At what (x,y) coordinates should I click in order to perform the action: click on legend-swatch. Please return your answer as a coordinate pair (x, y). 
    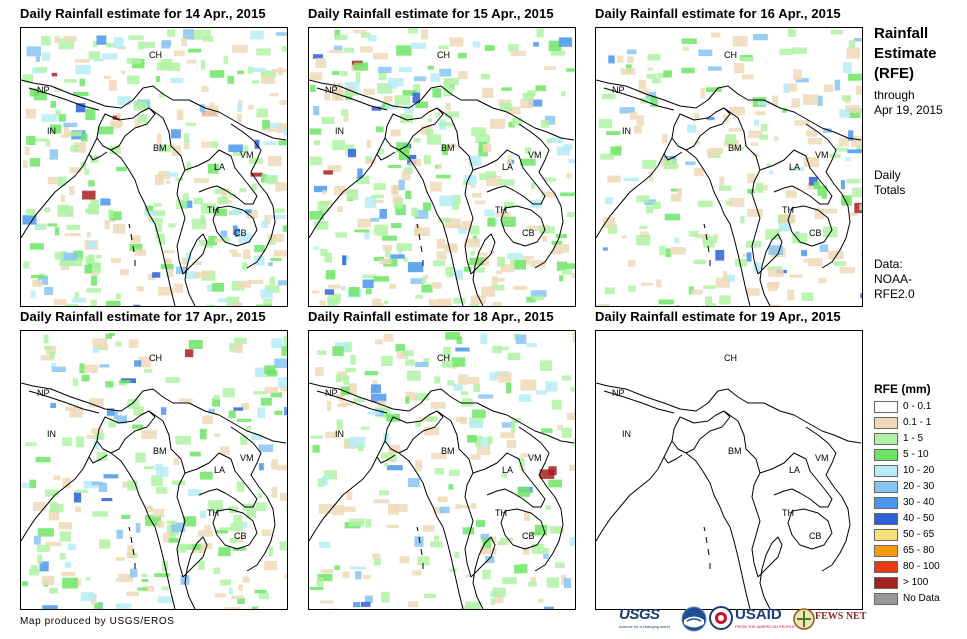
    Looking at the image, I should click on (886, 455).